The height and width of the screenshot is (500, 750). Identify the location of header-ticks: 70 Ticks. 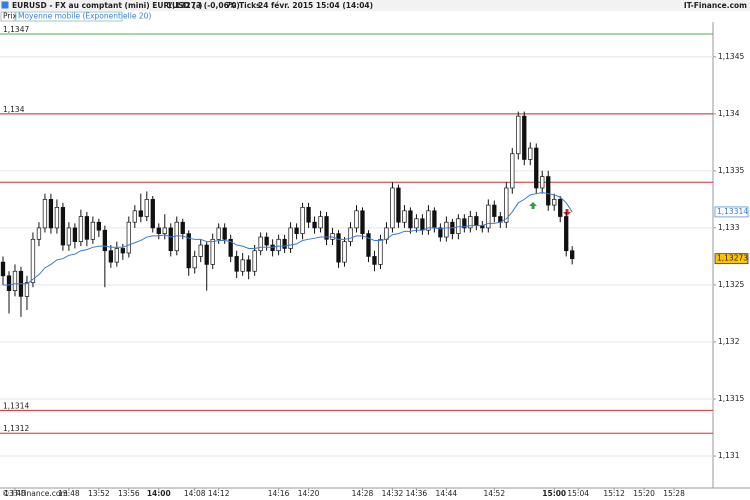
(243, 5).